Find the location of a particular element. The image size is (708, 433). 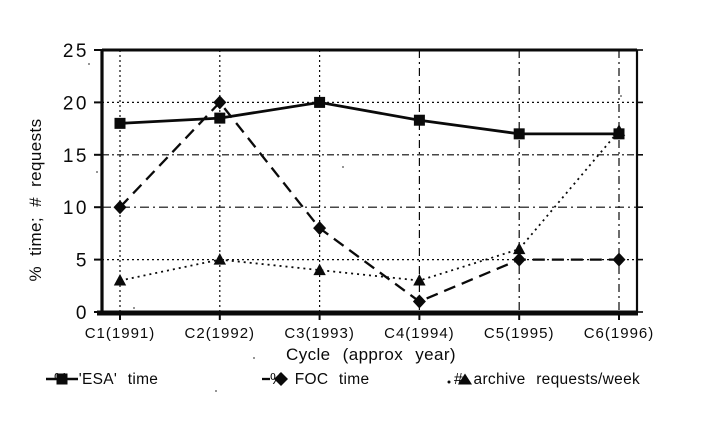

legend-item-esa-time: % 'ESA' time is located at coordinates (102, 380).